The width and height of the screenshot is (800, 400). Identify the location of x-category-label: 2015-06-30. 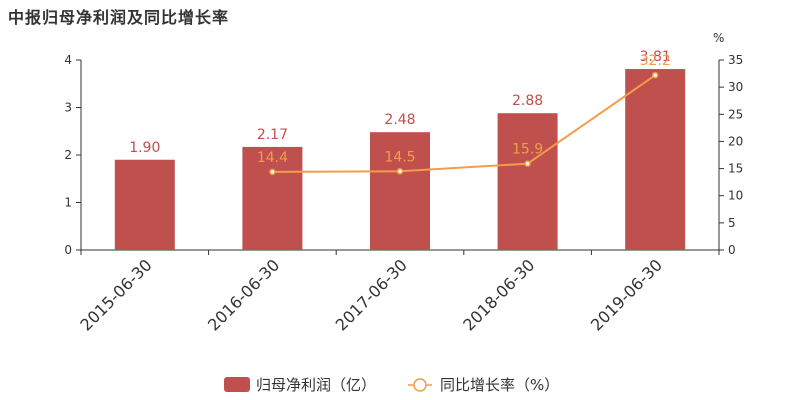
(115, 294).